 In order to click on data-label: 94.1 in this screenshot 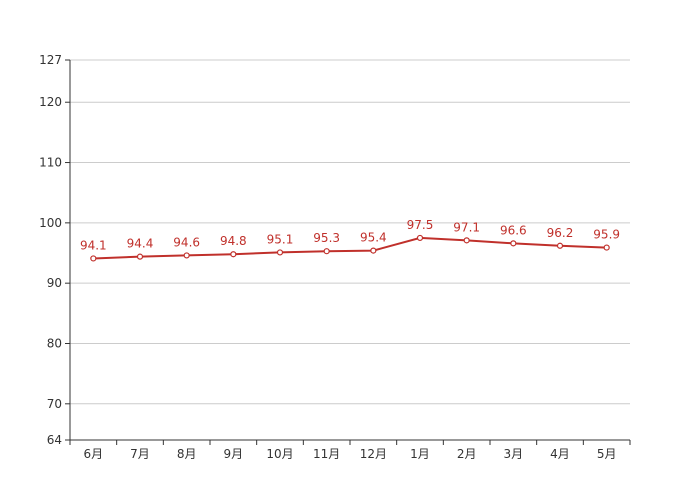, I will do `click(93, 245)`.